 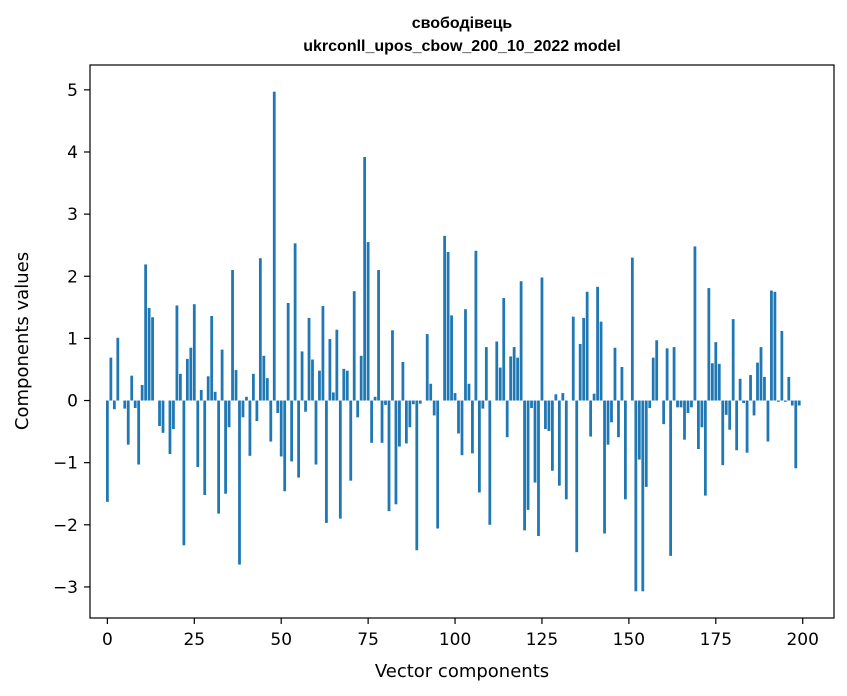 What do you see at coordinates (65, 588) in the screenshot?
I see `y-tick-label: −3` at bounding box center [65, 588].